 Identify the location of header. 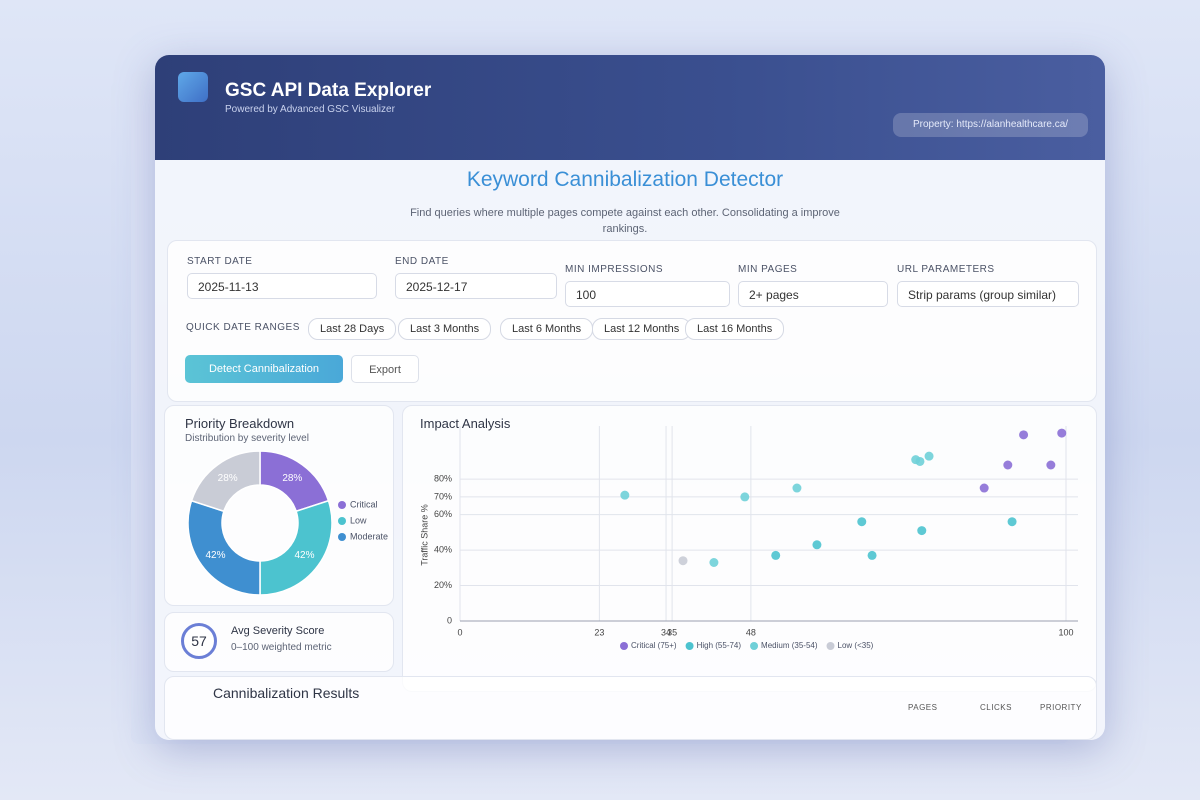
(630, 107).